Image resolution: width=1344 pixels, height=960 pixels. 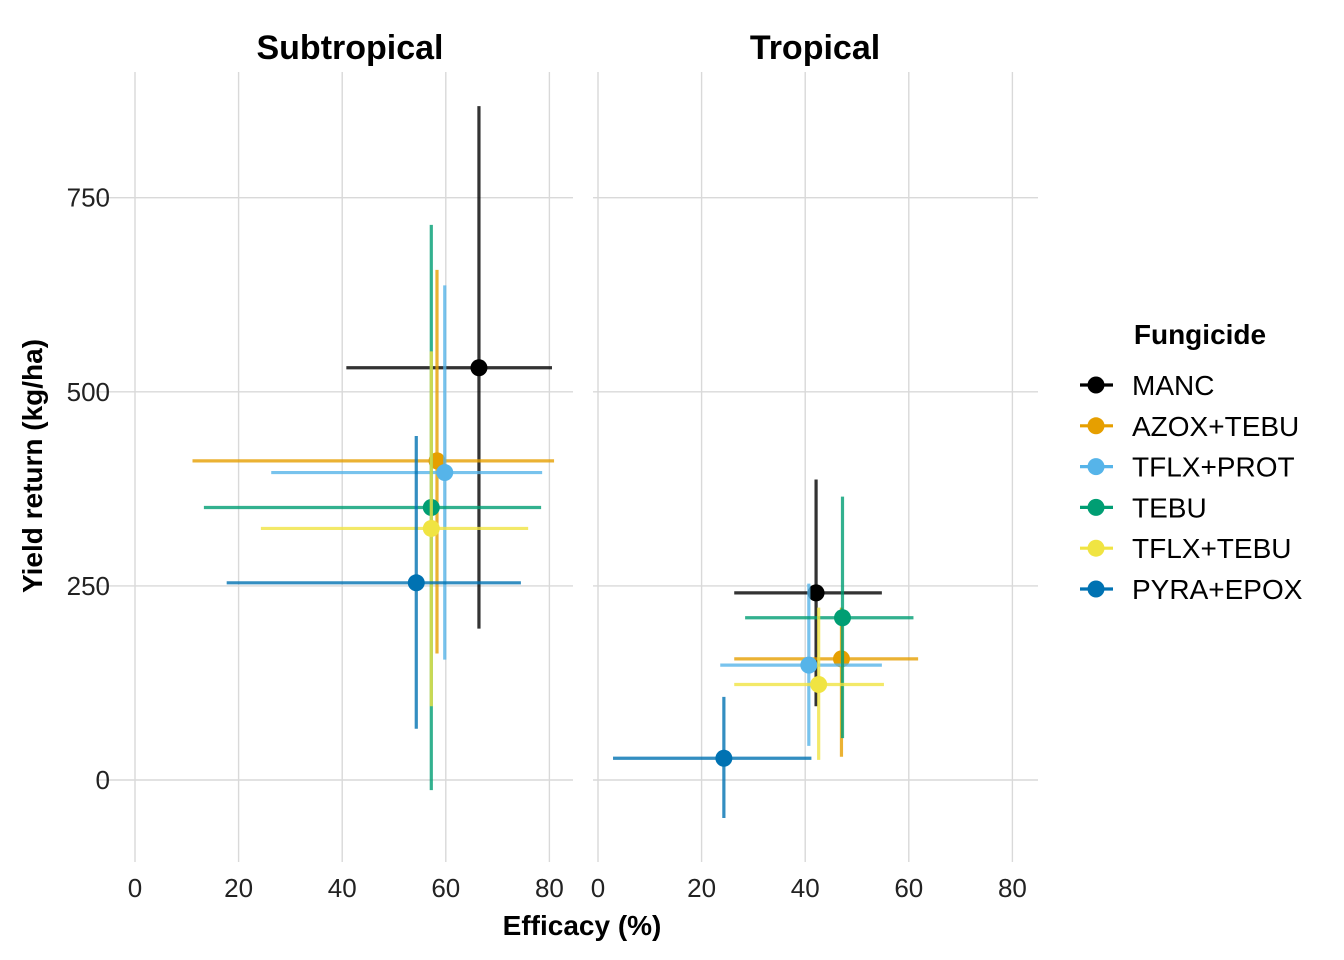 I want to click on y-tick-label: 750, so click(x=88, y=198).